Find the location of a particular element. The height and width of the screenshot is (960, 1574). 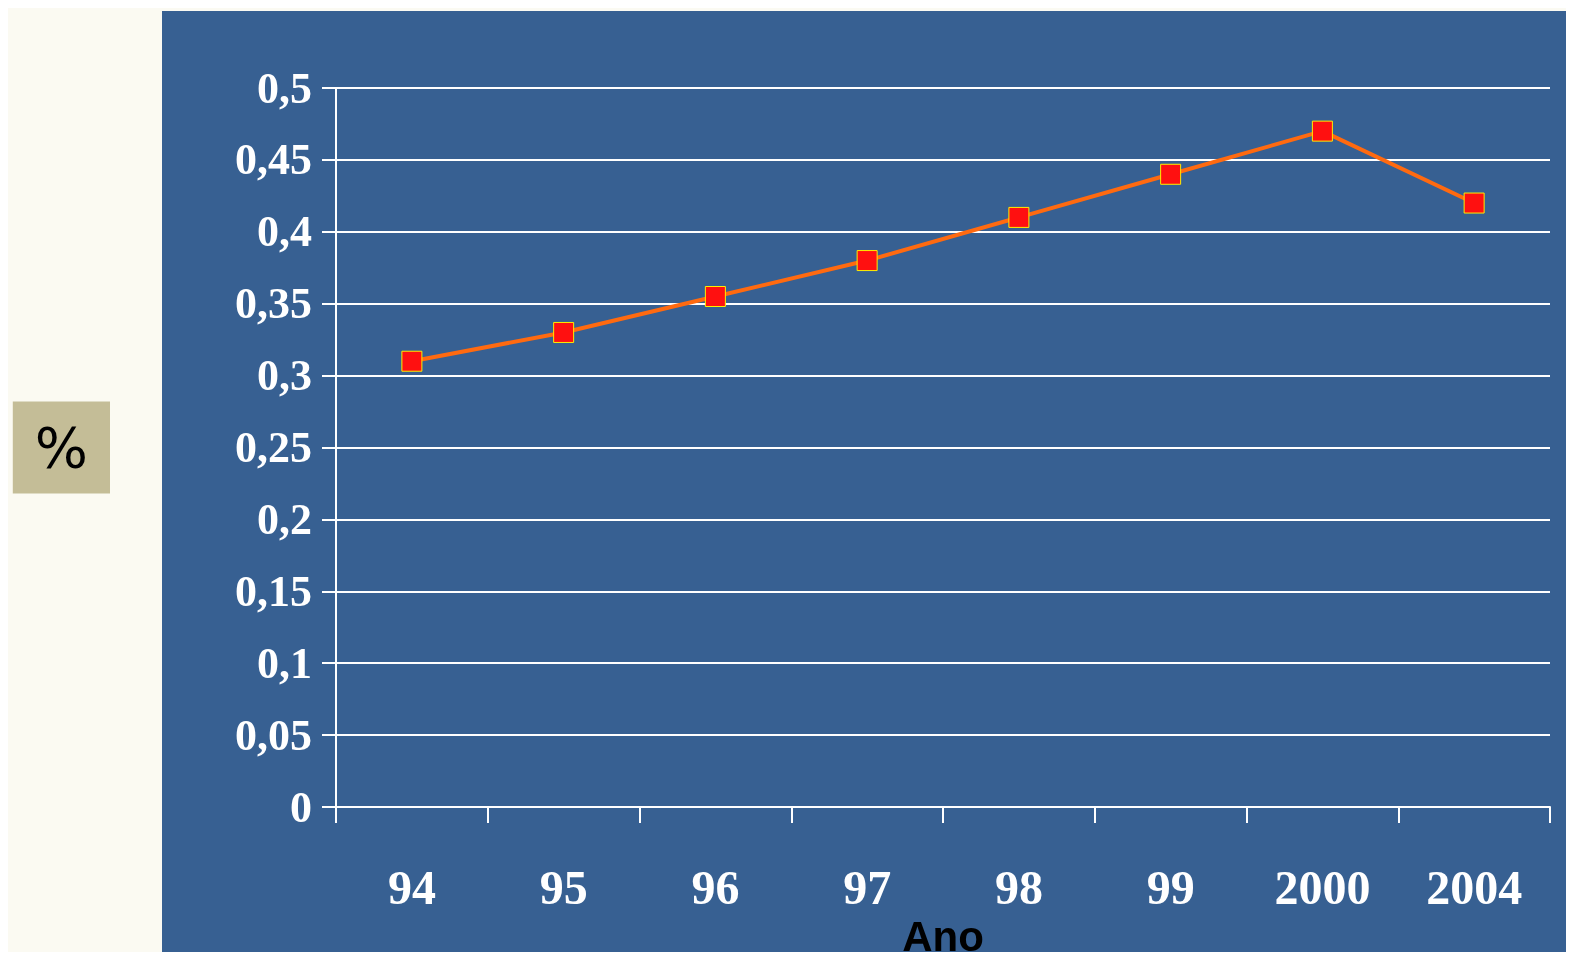

x-tick-label: 96 is located at coordinates (715, 887).